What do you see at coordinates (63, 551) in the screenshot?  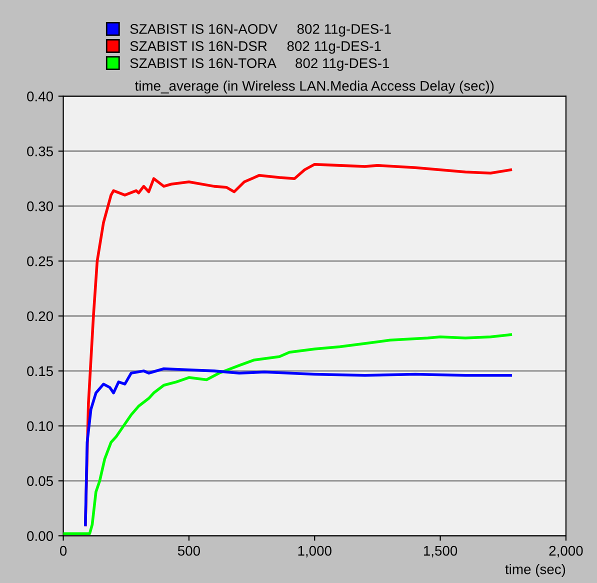 I see `x-tick-label: 0` at bounding box center [63, 551].